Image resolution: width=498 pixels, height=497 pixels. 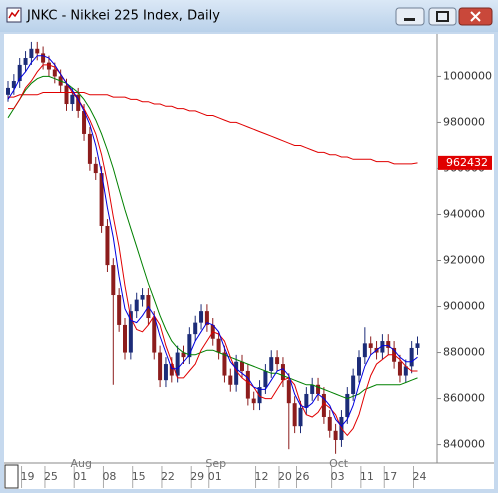 What do you see at coordinates (28, 476) in the screenshot?
I see `x-tick-label: 19` at bounding box center [28, 476].